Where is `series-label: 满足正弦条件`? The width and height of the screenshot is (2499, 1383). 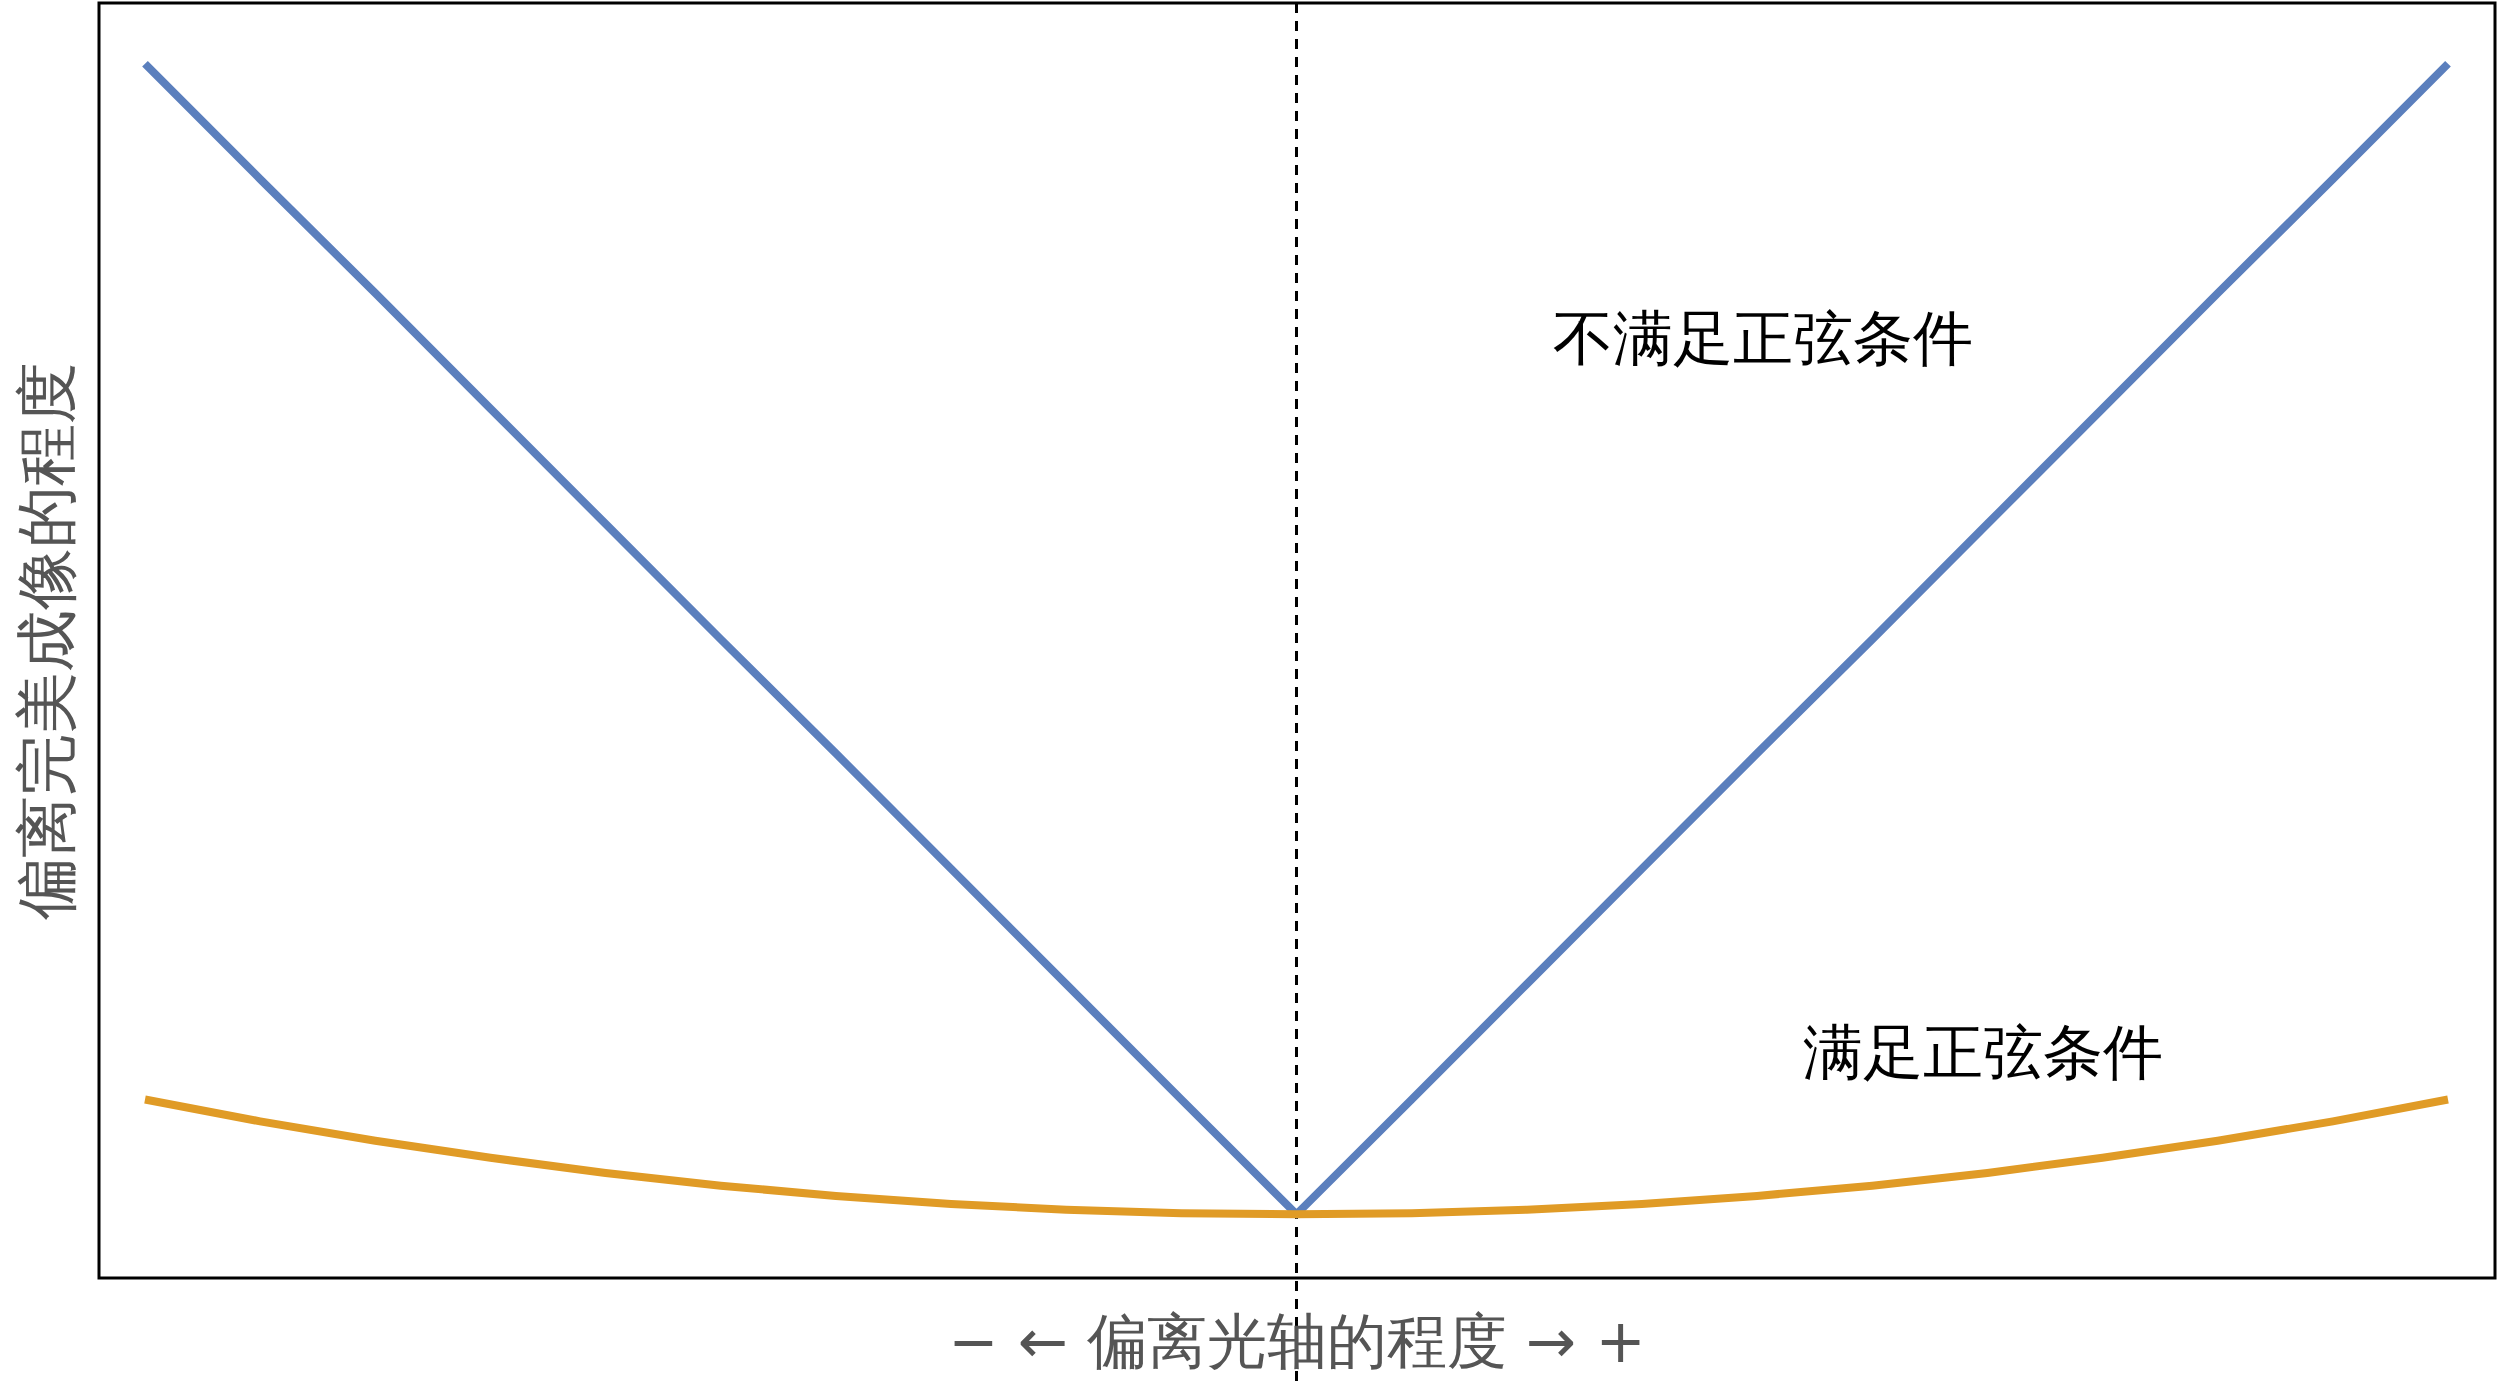 series-label: 满足正弦条件 is located at coordinates (1982, 1051).